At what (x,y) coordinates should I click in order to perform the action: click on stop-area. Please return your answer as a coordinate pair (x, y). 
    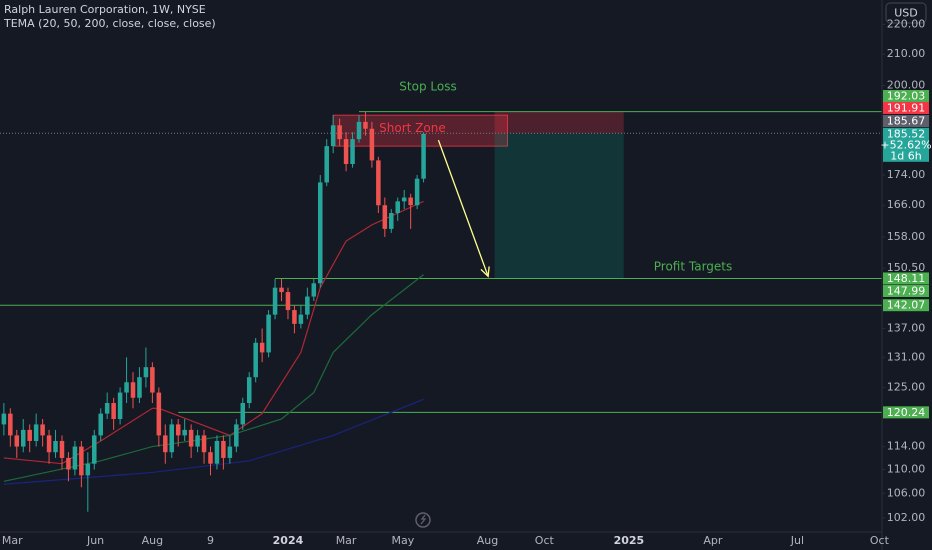
    Looking at the image, I should click on (559, 122).